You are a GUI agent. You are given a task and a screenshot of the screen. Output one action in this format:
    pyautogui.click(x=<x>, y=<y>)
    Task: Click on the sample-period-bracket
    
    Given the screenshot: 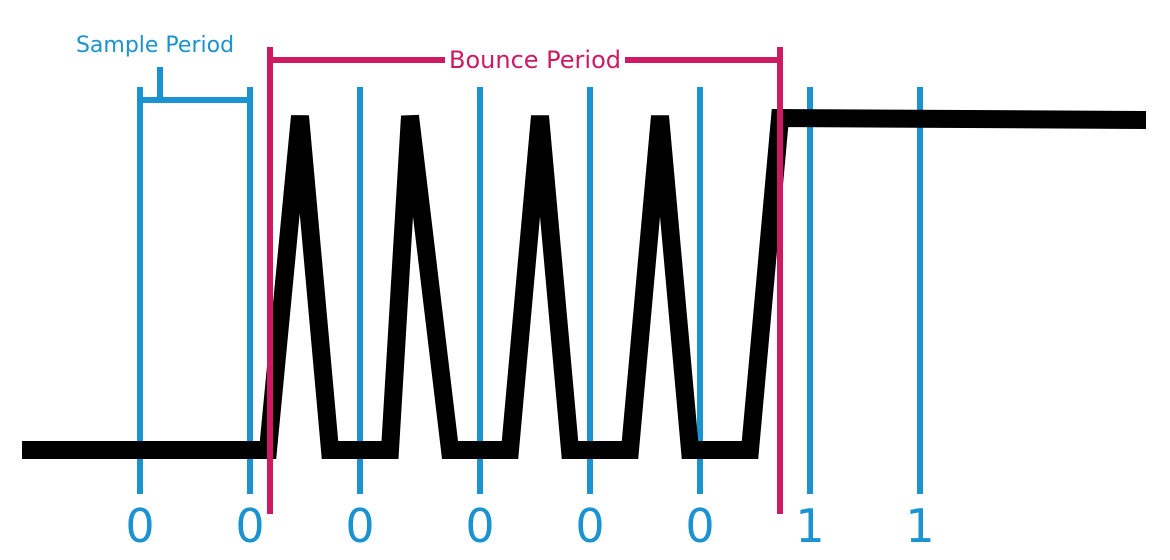 What is the action you would take?
    pyautogui.click(x=195, y=85)
    